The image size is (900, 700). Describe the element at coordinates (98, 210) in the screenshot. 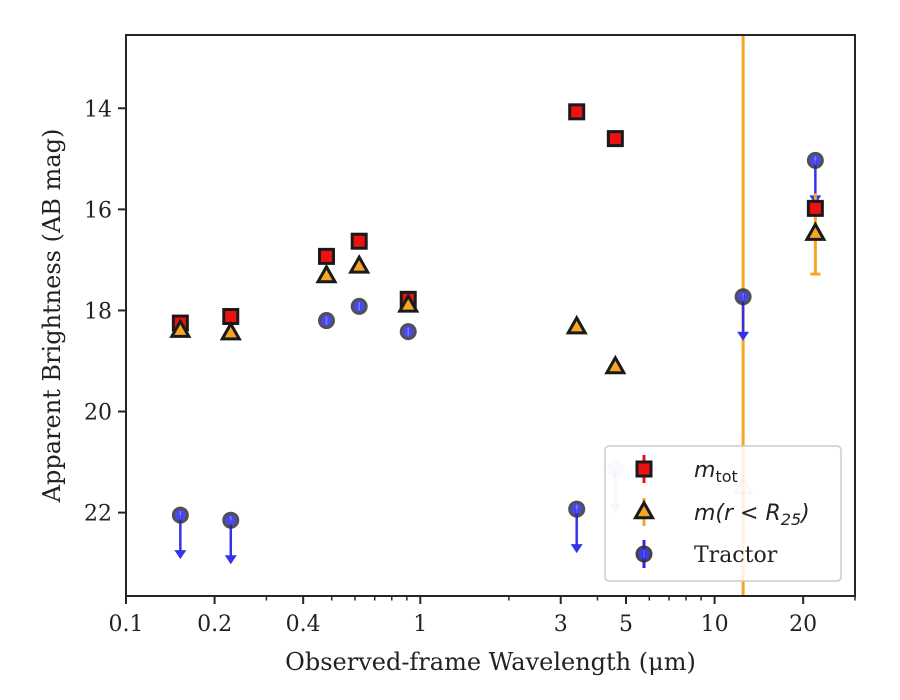

I see `y-tick-label-1: 16` at that location.